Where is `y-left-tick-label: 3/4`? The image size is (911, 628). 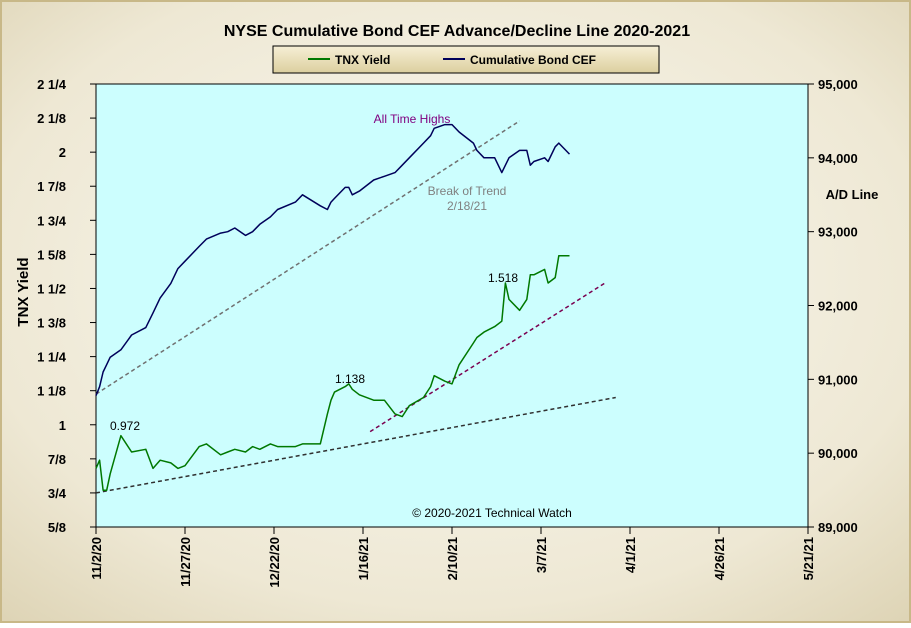
y-left-tick-label: 3/4 is located at coordinates (57, 493).